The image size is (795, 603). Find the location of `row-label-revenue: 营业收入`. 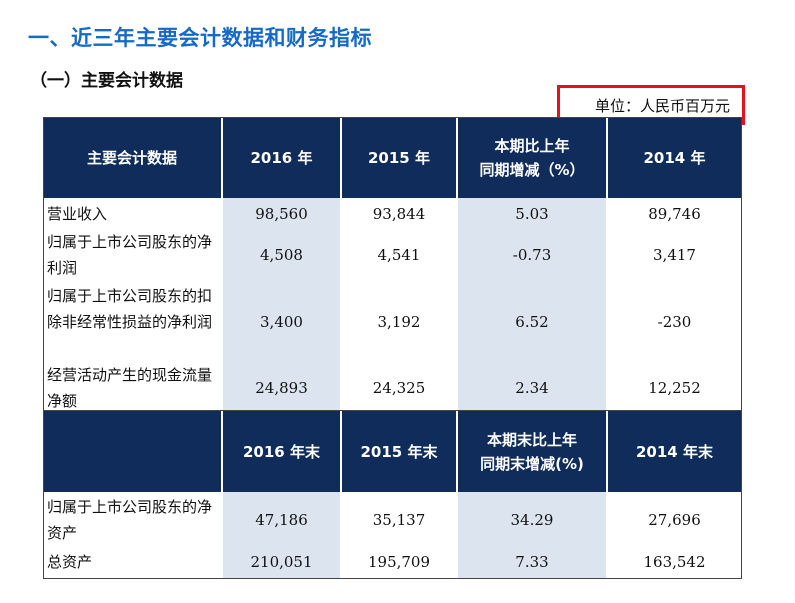

row-label-revenue: 营业收入 is located at coordinates (77, 214).